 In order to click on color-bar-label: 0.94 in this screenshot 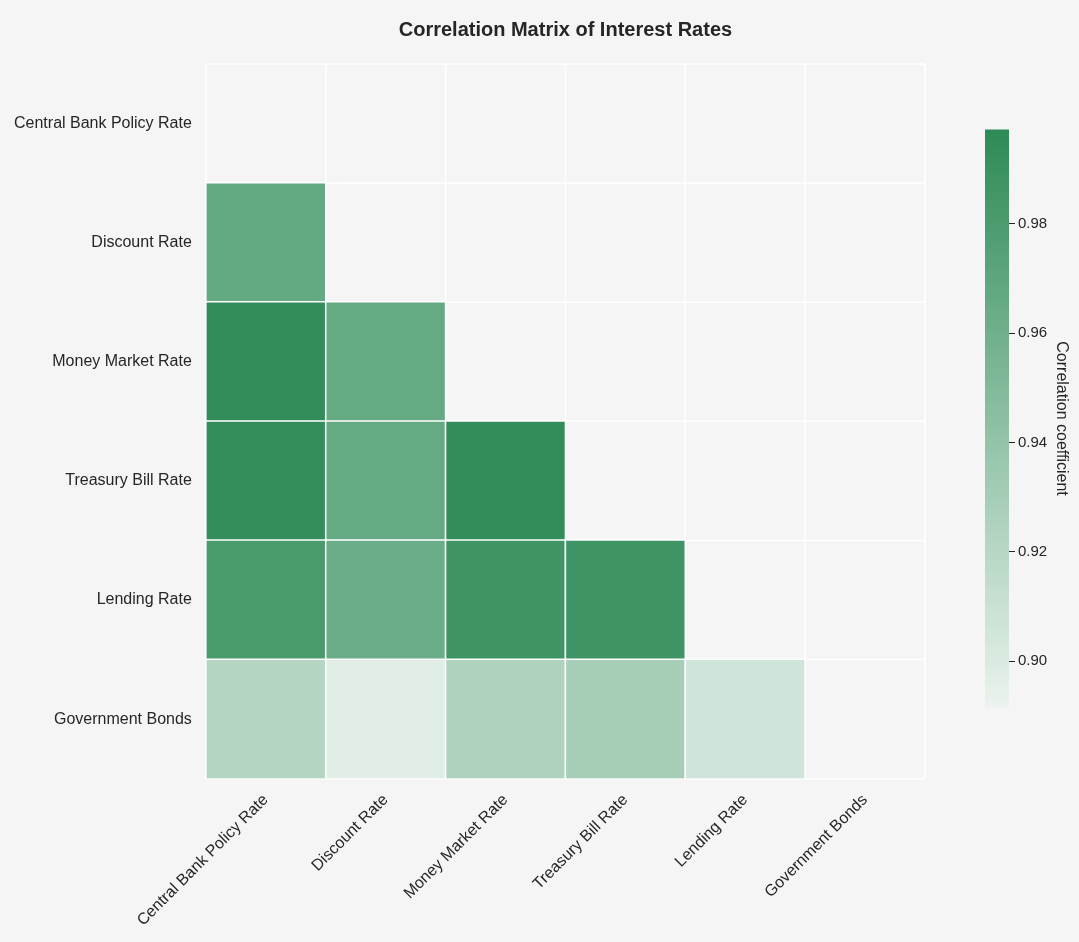, I will do `click(1033, 441)`.